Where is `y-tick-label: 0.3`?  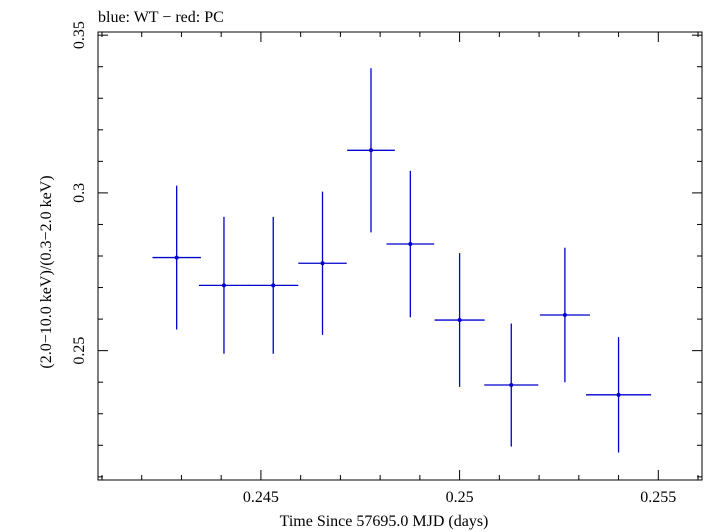 y-tick-label: 0.3 is located at coordinates (79, 193).